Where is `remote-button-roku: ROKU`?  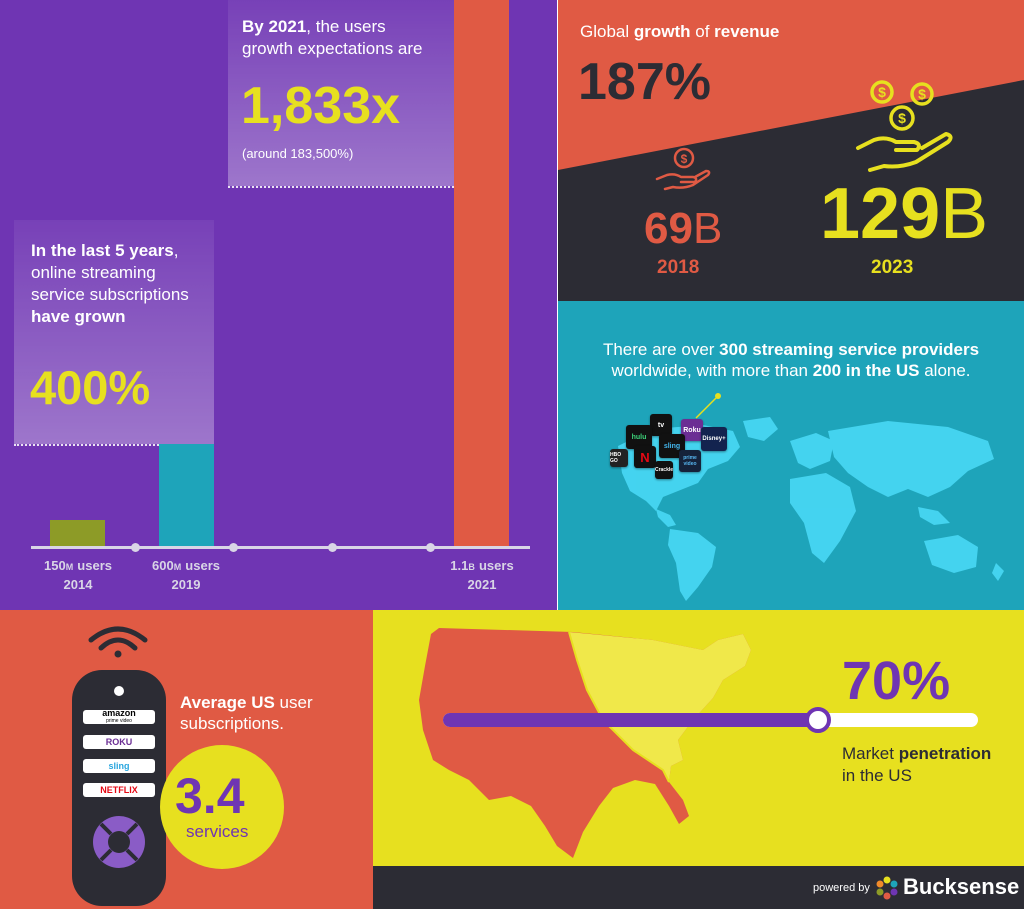 remote-button-roku: ROKU is located at coordinates (119, 742).